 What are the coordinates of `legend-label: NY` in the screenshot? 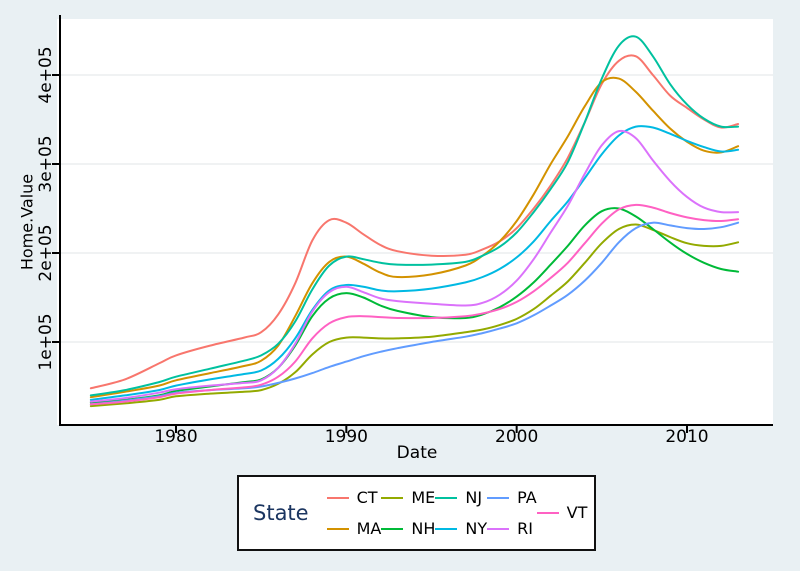 It's located at (476, 528).